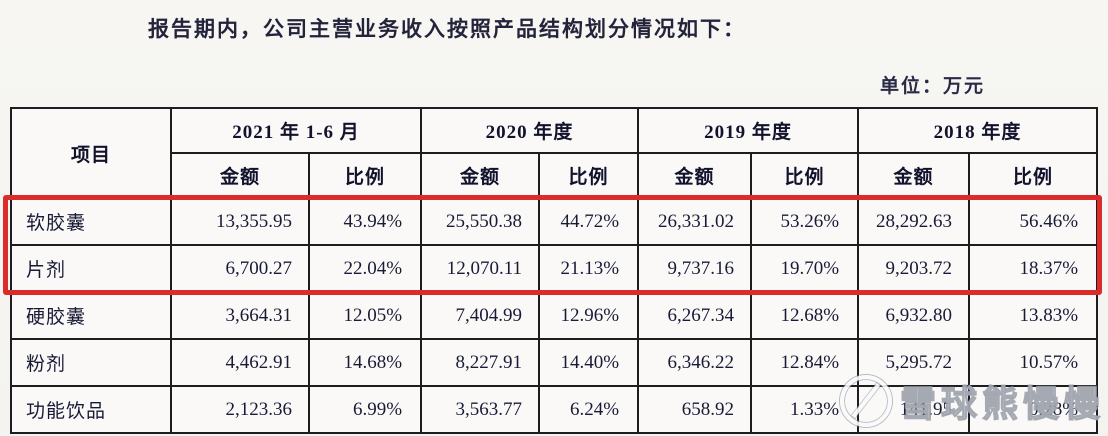 This screenshot has height=436, width=1108. What do you see at coordinates (480, 268) in the screenshot?
I see `amount-cell: 12,070.11` at bounding box center [480, 268].